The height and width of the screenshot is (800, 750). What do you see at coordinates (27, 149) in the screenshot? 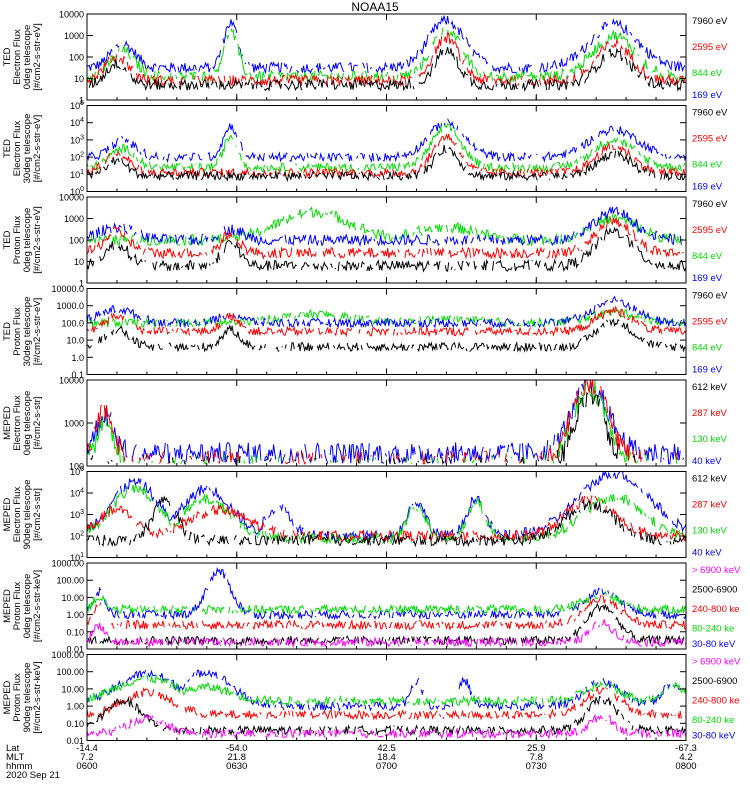
I see `y-axis-label: 30deg telescope` at bounding box center [27, 149].